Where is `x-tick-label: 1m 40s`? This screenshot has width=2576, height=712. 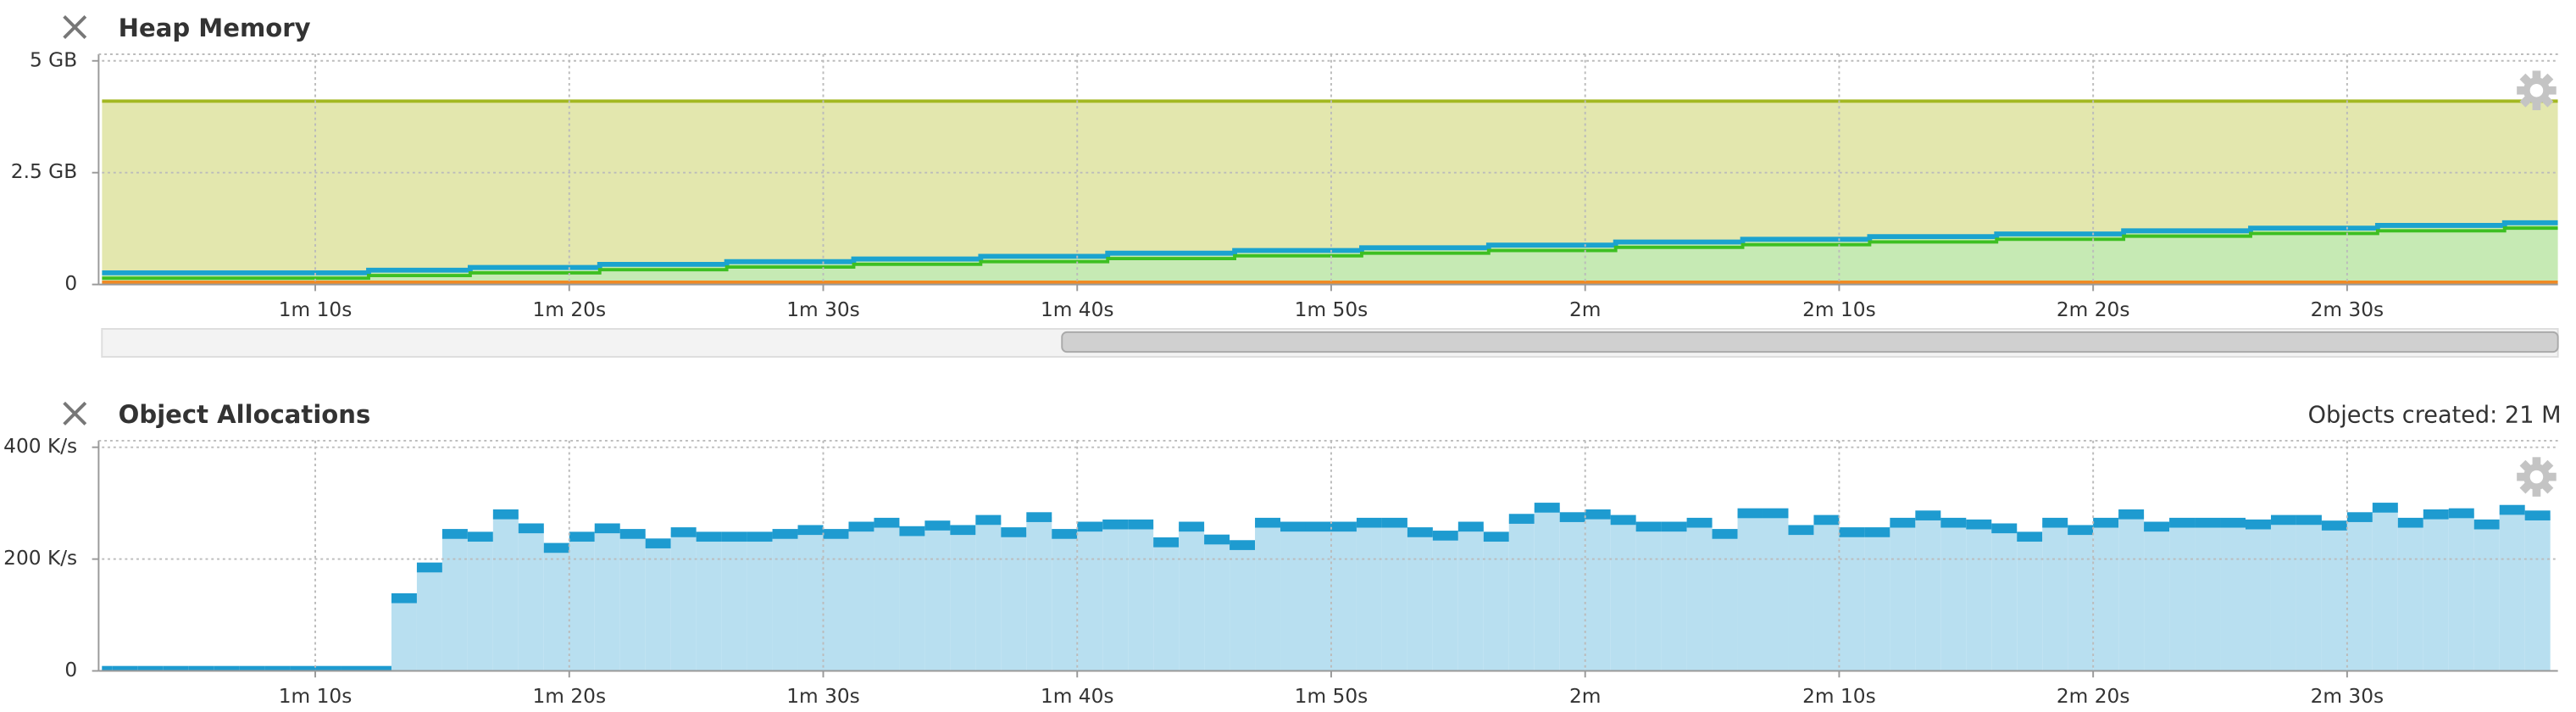 x-tick-label: 1m 40s is located at coordinates (1077, 696).